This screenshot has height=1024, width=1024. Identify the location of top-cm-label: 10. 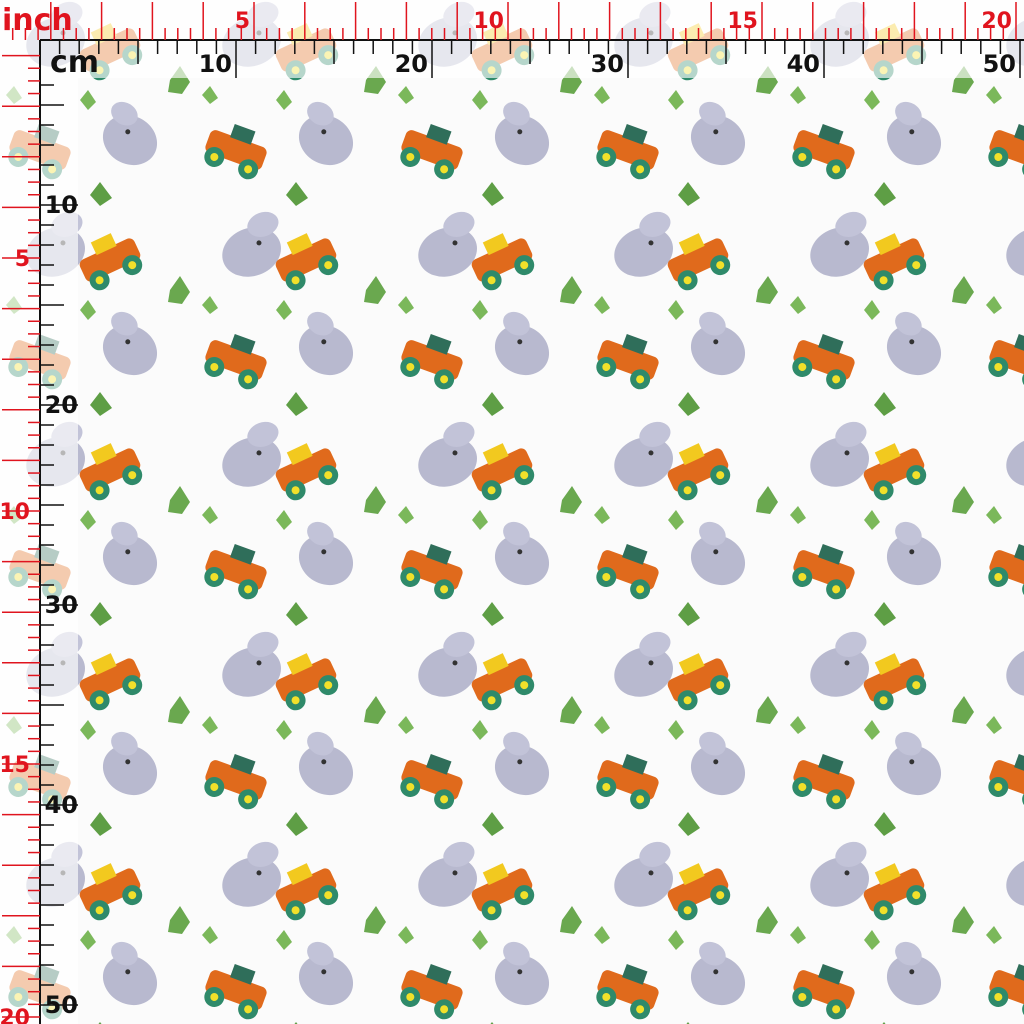
(215, 64).